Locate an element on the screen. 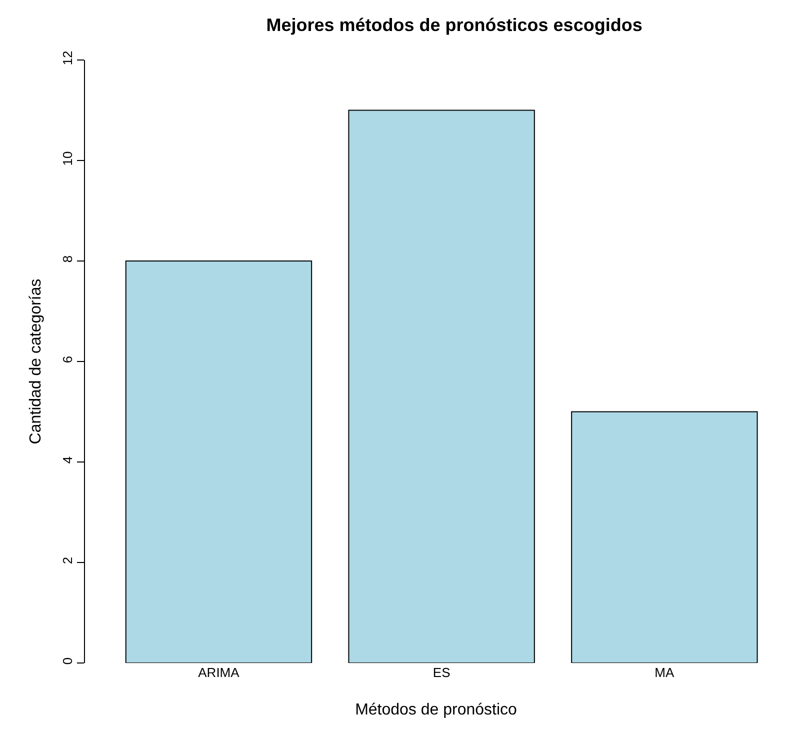  x-tick-label: ARIMA is located at coordinates (219, 672).